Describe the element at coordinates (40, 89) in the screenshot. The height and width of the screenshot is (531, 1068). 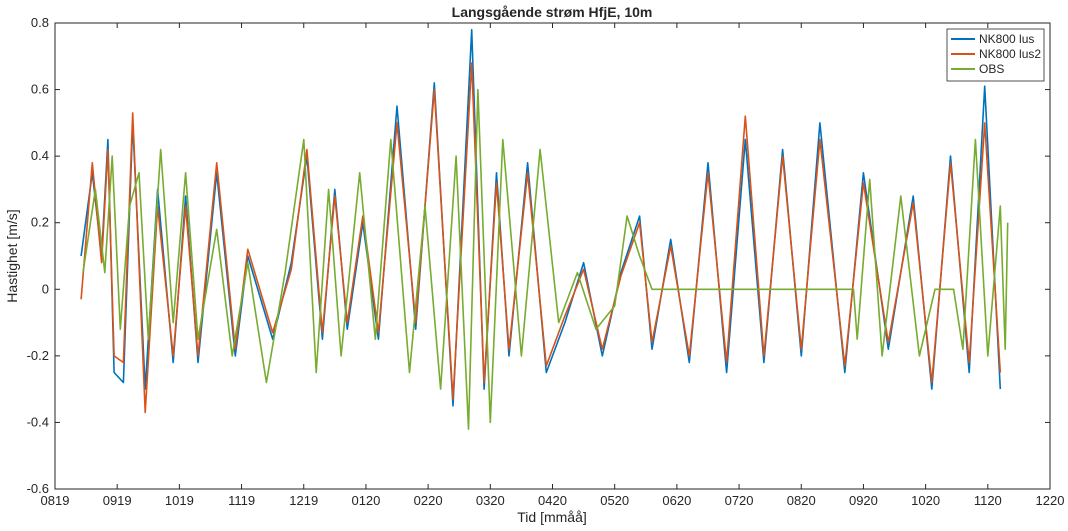
I see `y-tick-label: 0.6` at that location.